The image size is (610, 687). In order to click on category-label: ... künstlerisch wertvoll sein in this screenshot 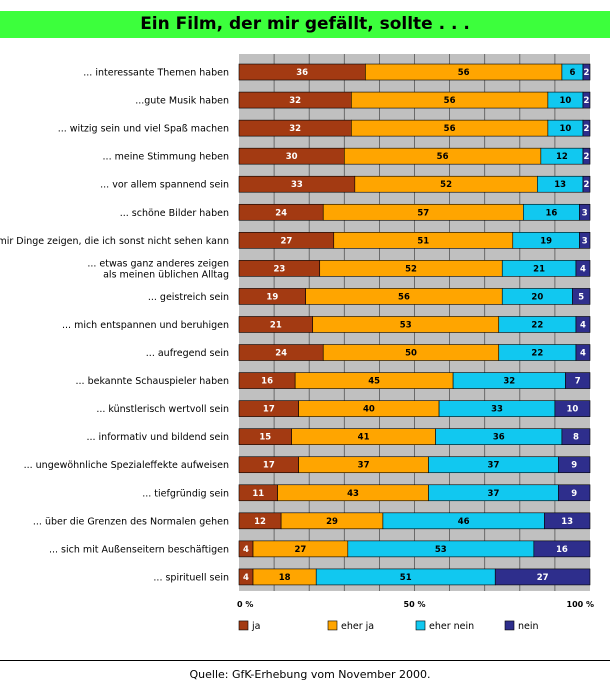, I will do `click(162, 409)`.